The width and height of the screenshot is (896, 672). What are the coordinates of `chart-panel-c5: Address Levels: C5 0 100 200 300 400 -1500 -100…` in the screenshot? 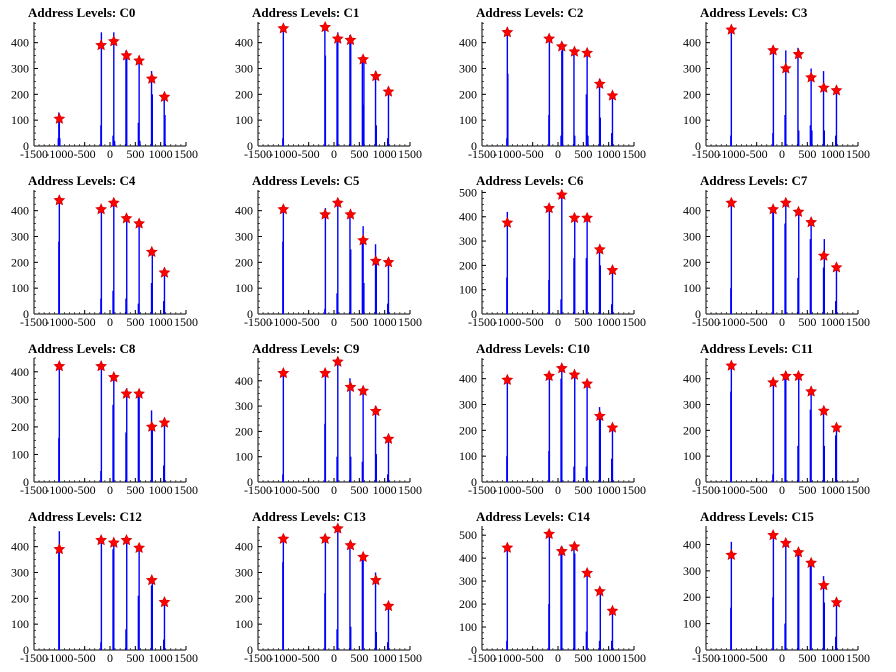 It's located at (336, 252).